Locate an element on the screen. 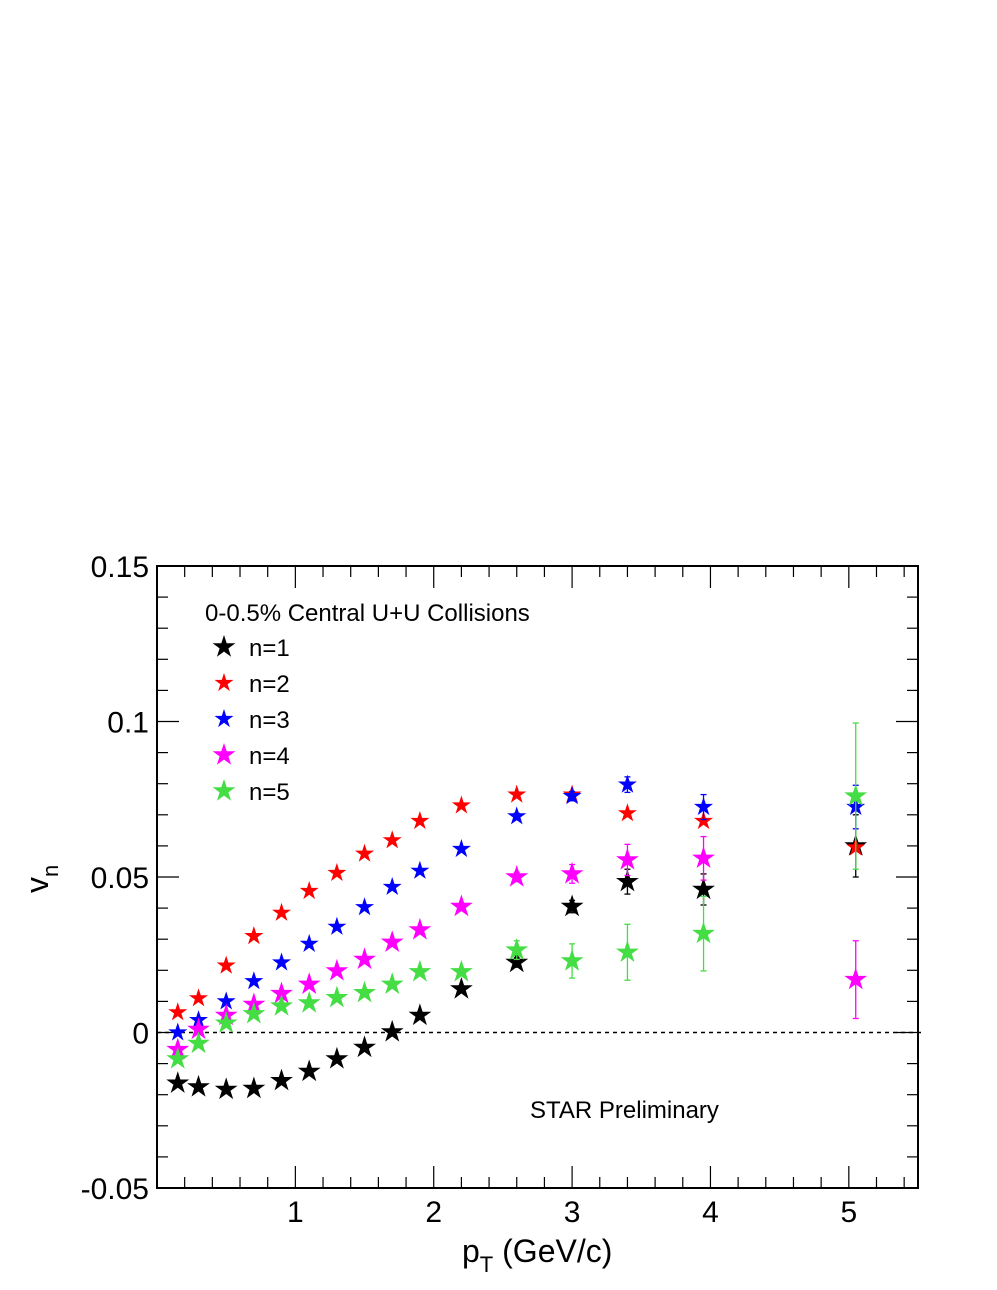  legend-marker-n=1 is located at coordinates (224, 646).